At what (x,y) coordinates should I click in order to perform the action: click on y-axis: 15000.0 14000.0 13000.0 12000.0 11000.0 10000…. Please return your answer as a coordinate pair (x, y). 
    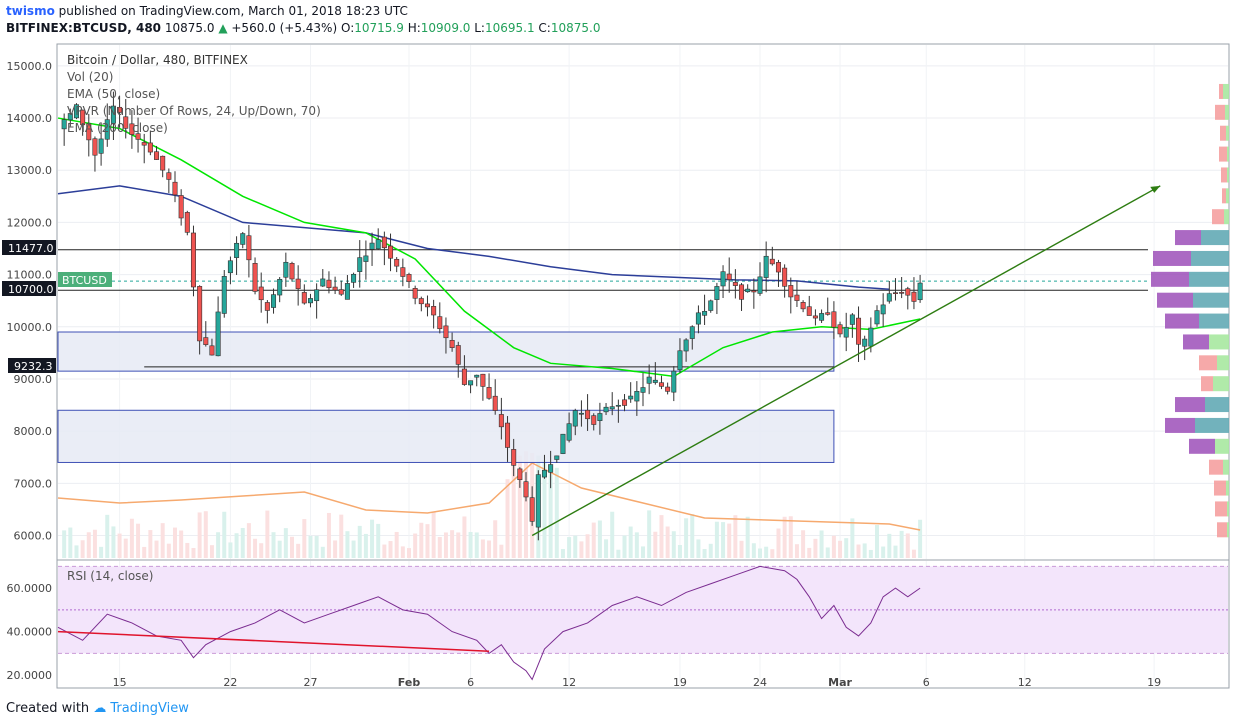
    Looking at the image, I should click on (30, 371).